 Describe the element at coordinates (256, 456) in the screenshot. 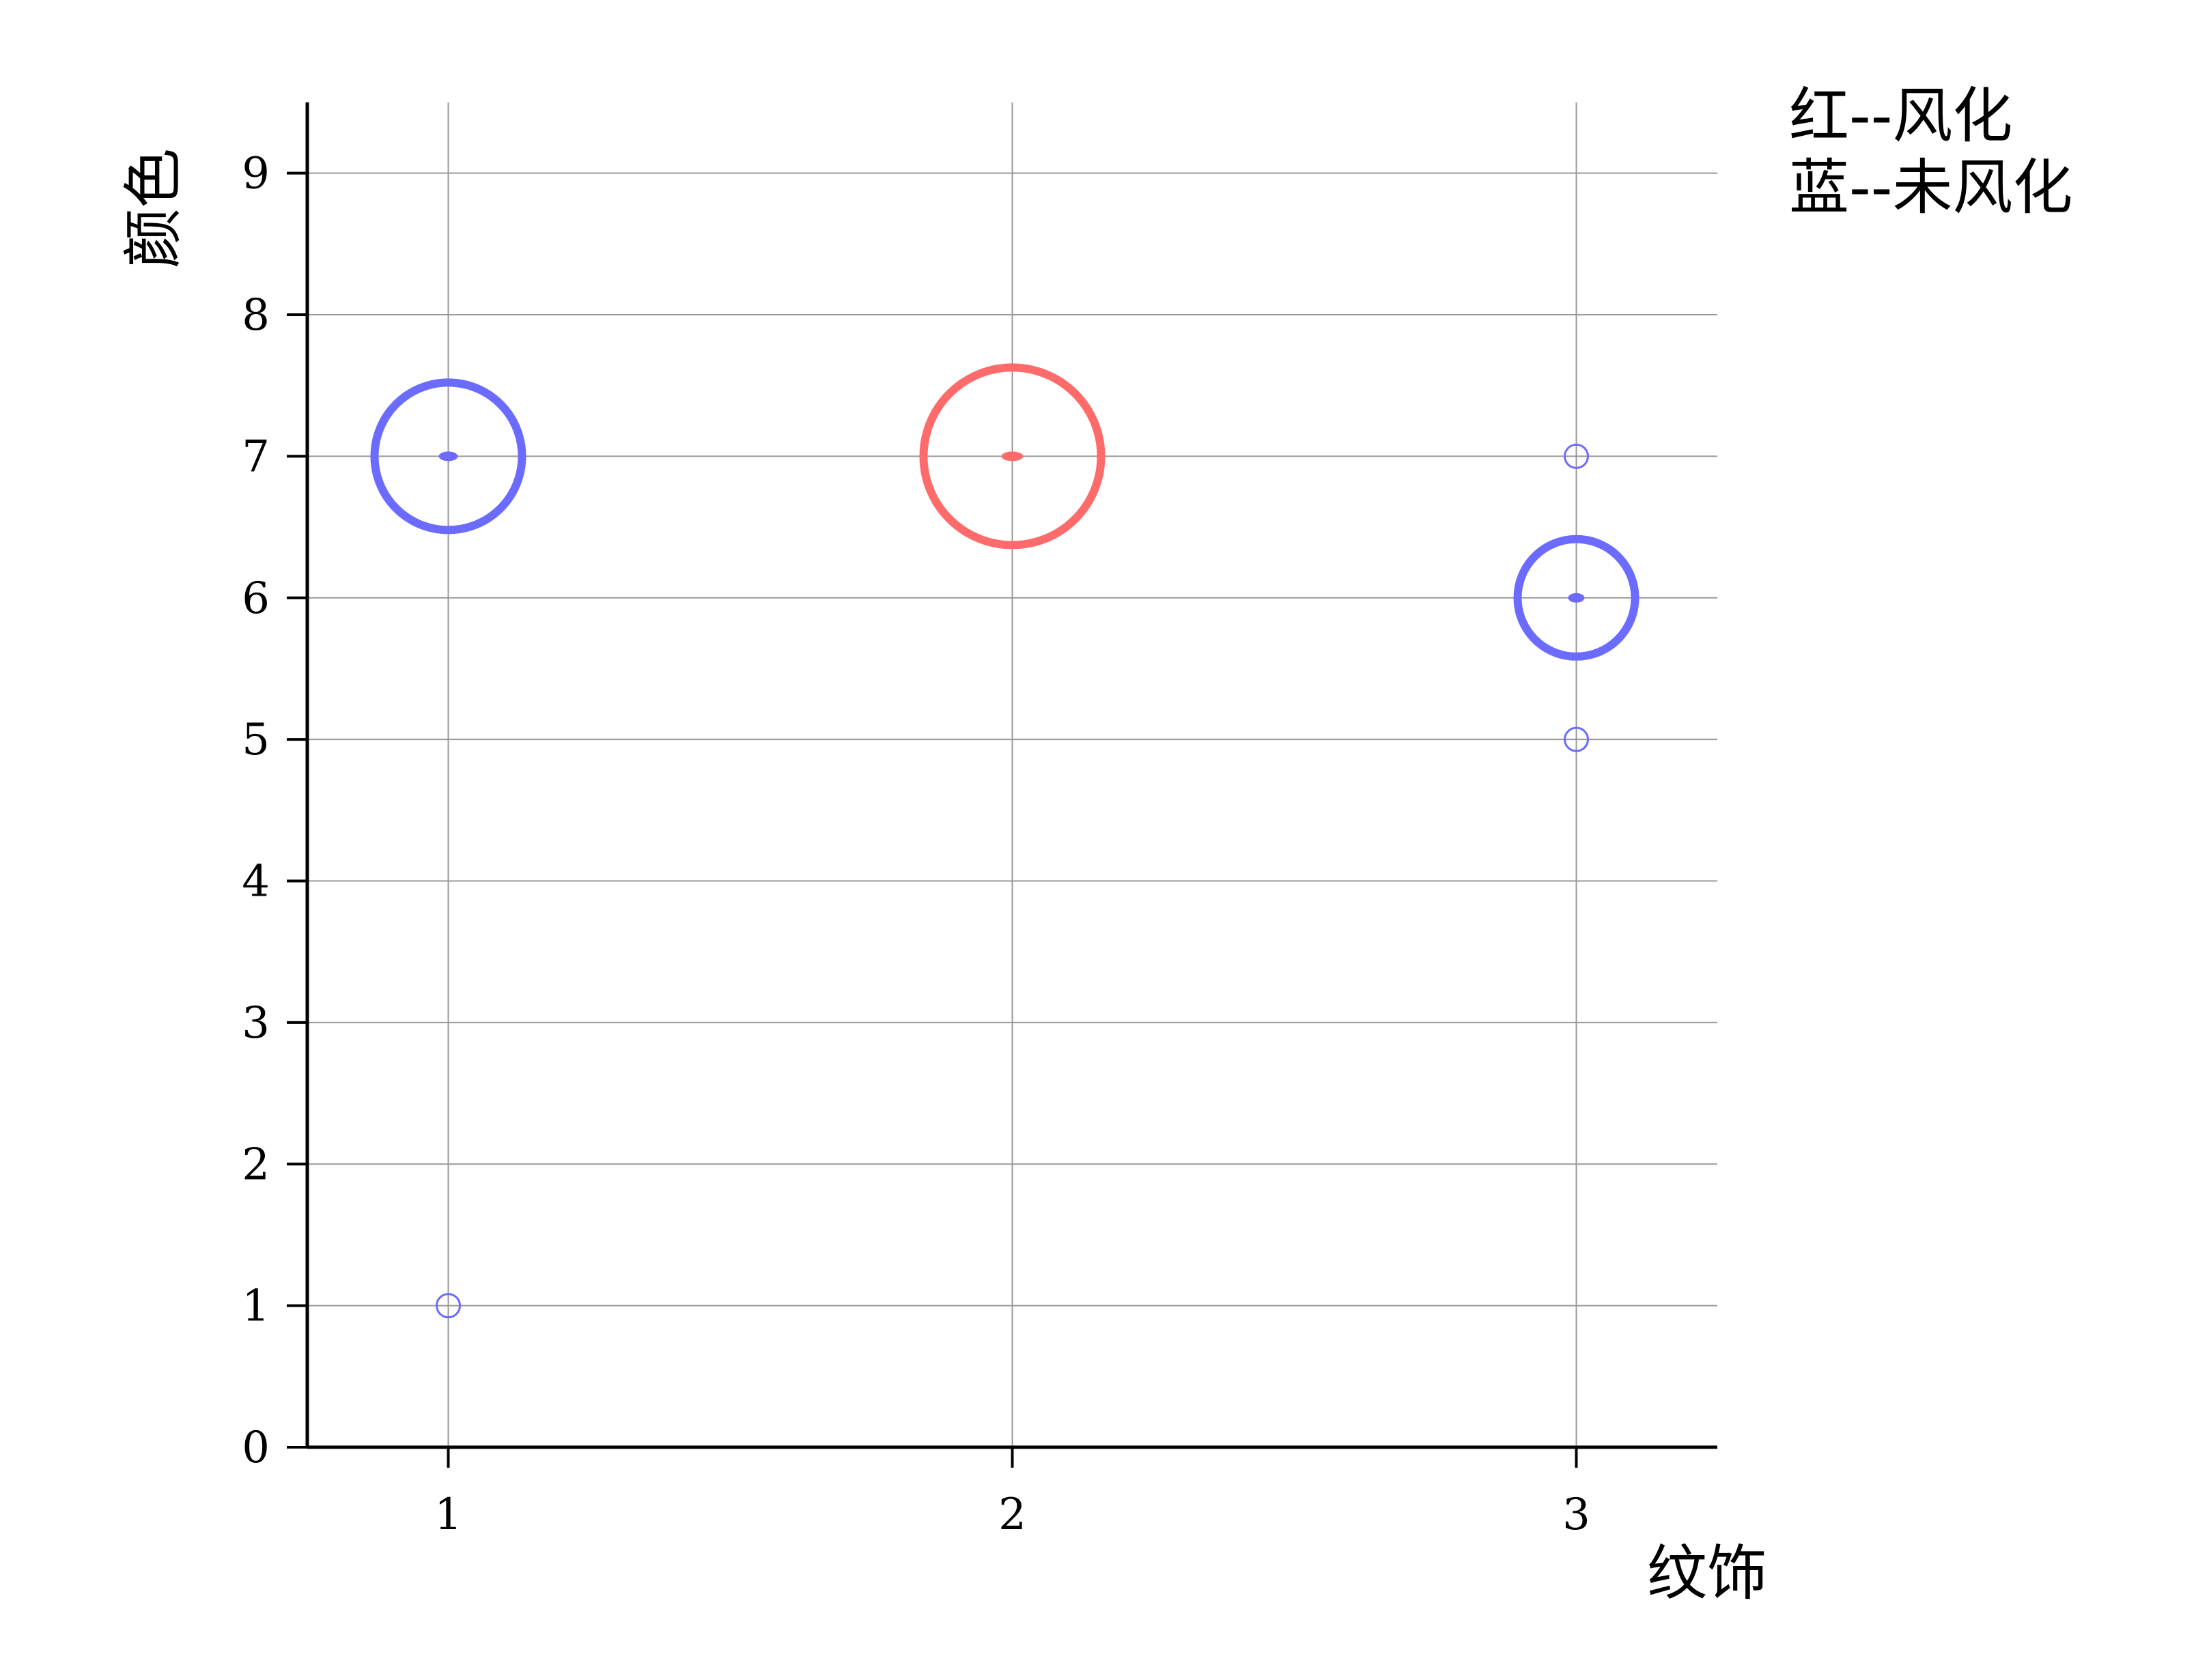

I see `y-tick-label: 7` at that location.